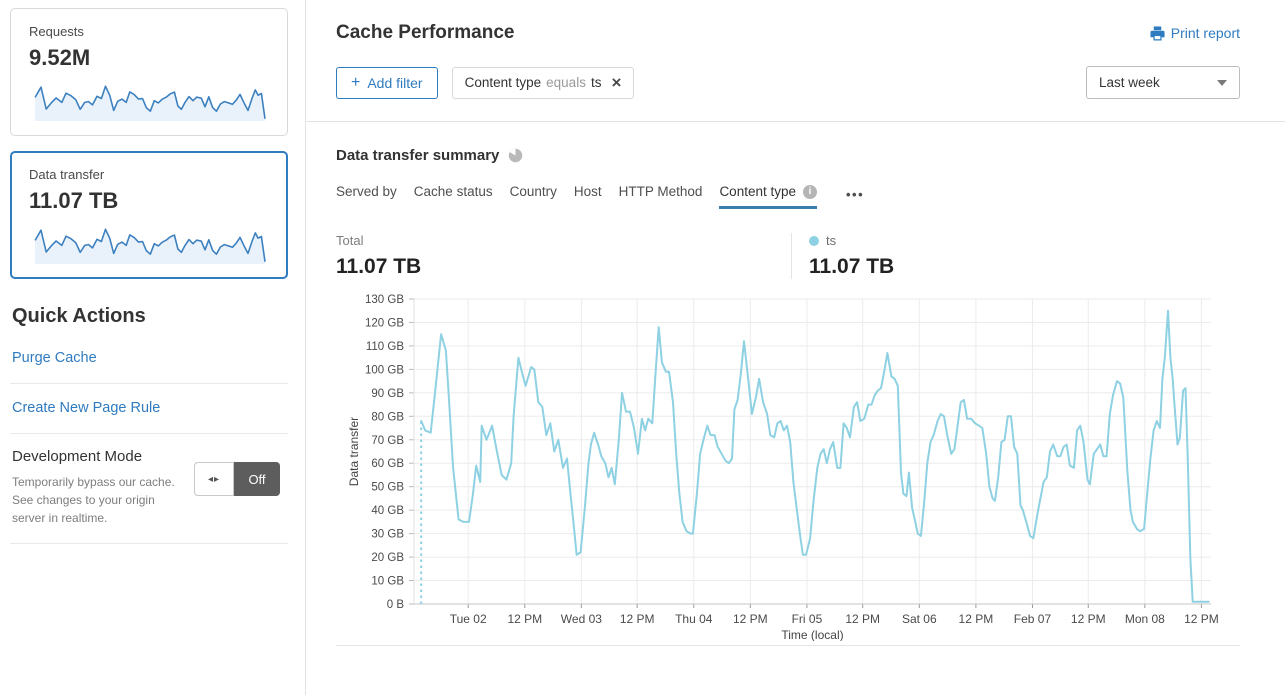 This screenshot has width=1285, height=695. I want to click on tab-host: Host, so click(588, 196).